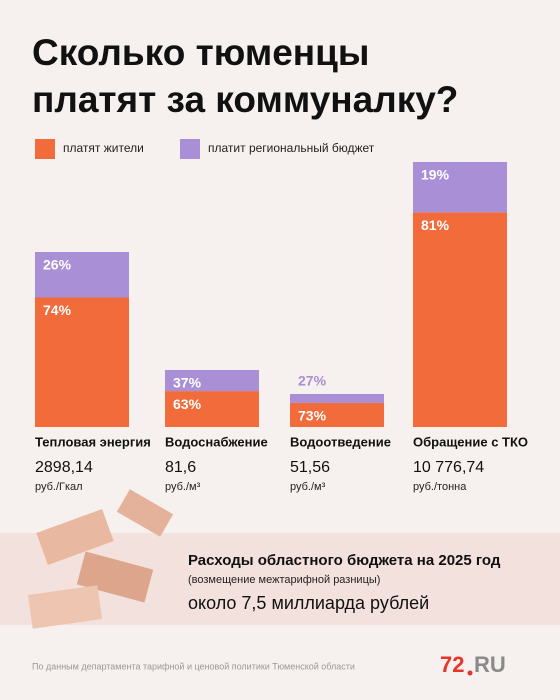  Describe the element at coordinates (448, 467) in the screenshot. I see `price: 10 776,74` at that location.